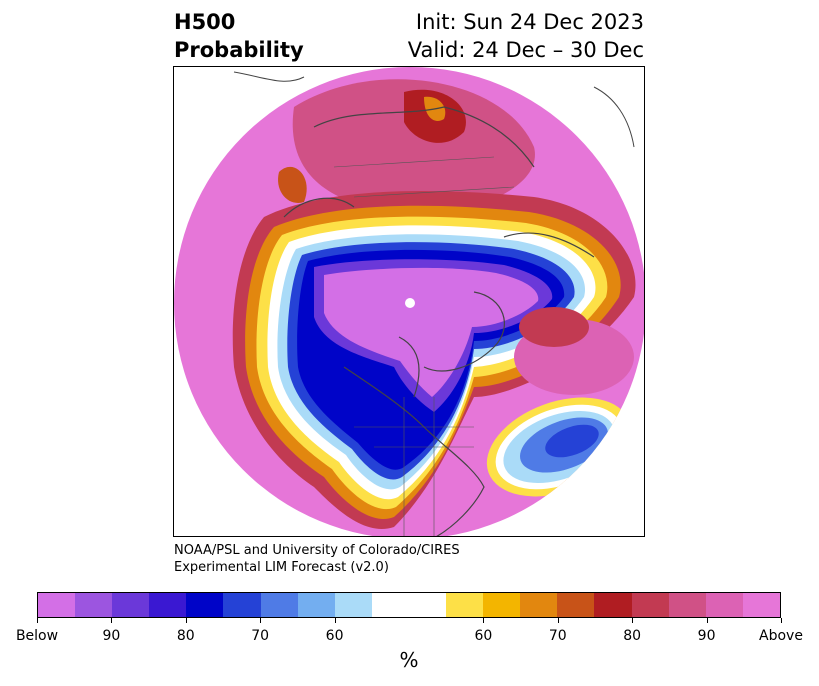 The height and width of the screenshot is (686, 819). What do you see at coordinates (239, 36) in the screenshot?
I see `map-title: H500 Probability` at bounding box center [239, 36].